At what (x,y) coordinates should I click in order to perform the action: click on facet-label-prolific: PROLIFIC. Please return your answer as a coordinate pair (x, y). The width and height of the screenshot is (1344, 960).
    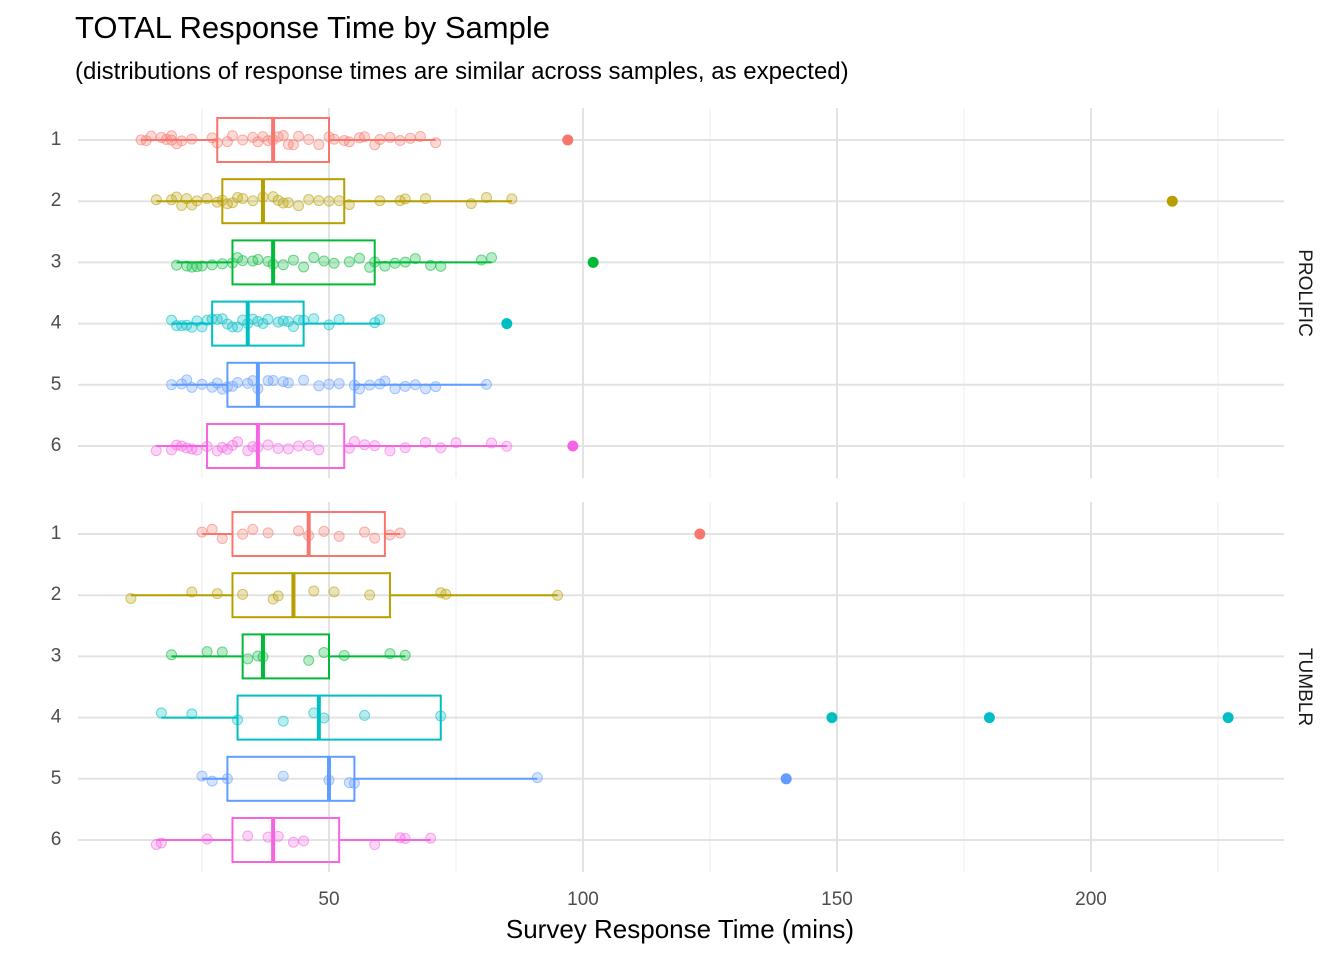
    Looking at the image, I should click on (1304, 293).